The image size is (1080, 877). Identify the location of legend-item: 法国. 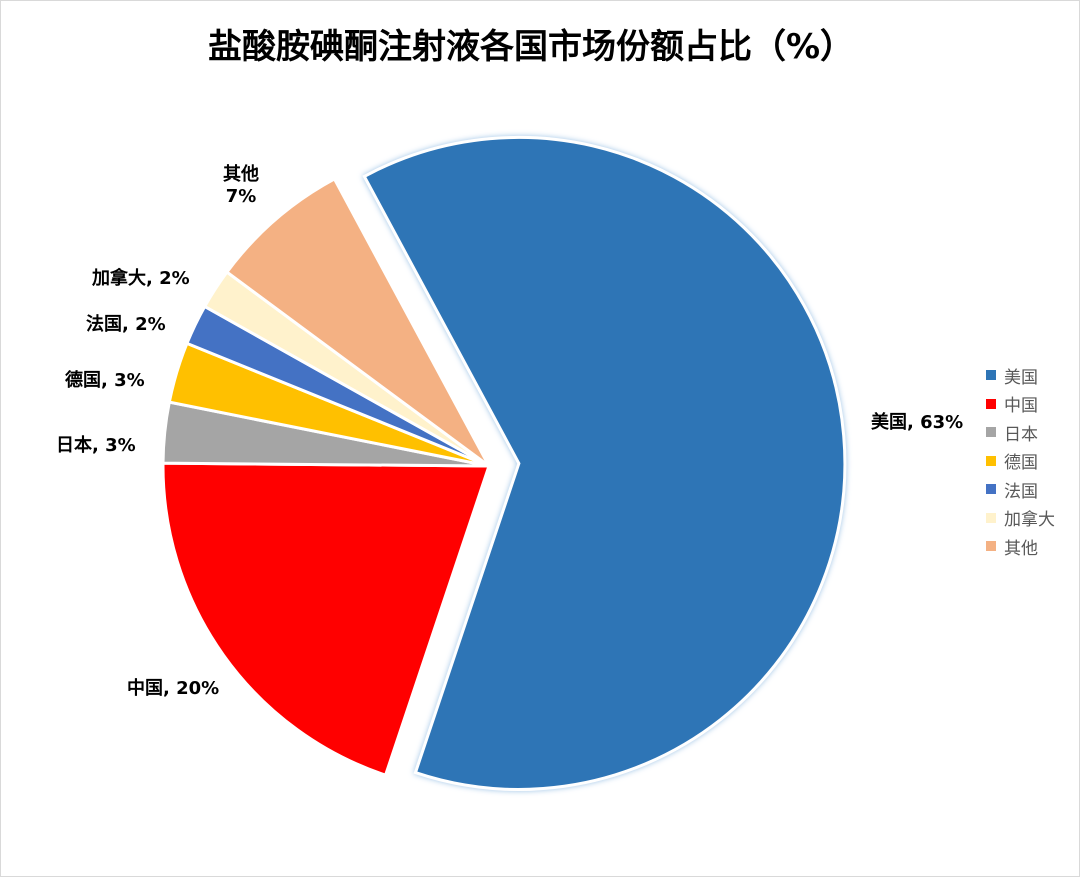
(1020, 489).